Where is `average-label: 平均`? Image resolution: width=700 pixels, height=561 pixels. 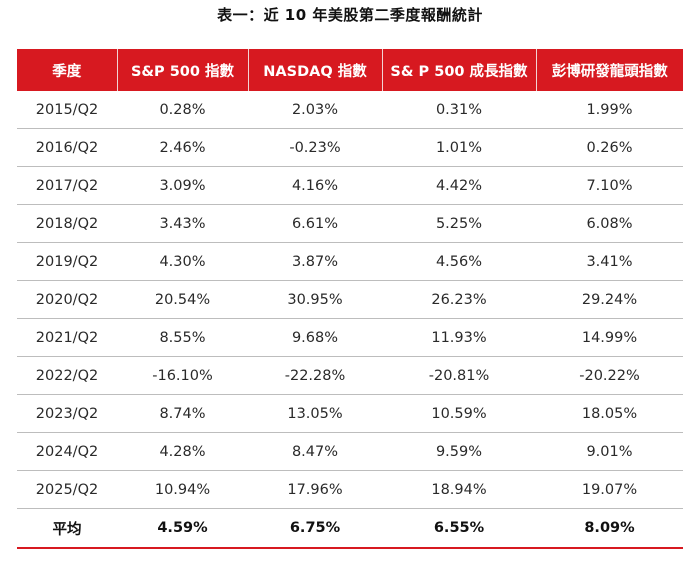 average-label: 平均 is located at coordinates (67, 528).